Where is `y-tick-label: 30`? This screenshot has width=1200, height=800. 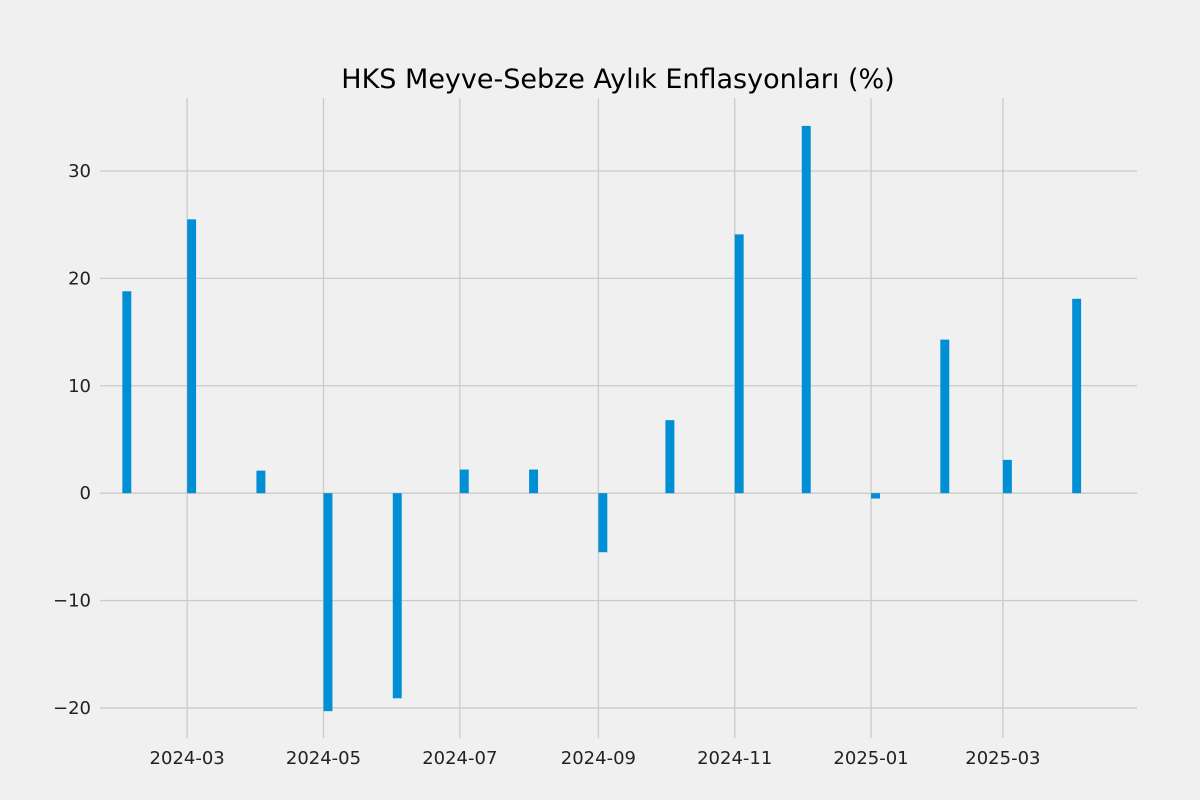
y-tick-label: 30 is located at coordinates (79, 171).